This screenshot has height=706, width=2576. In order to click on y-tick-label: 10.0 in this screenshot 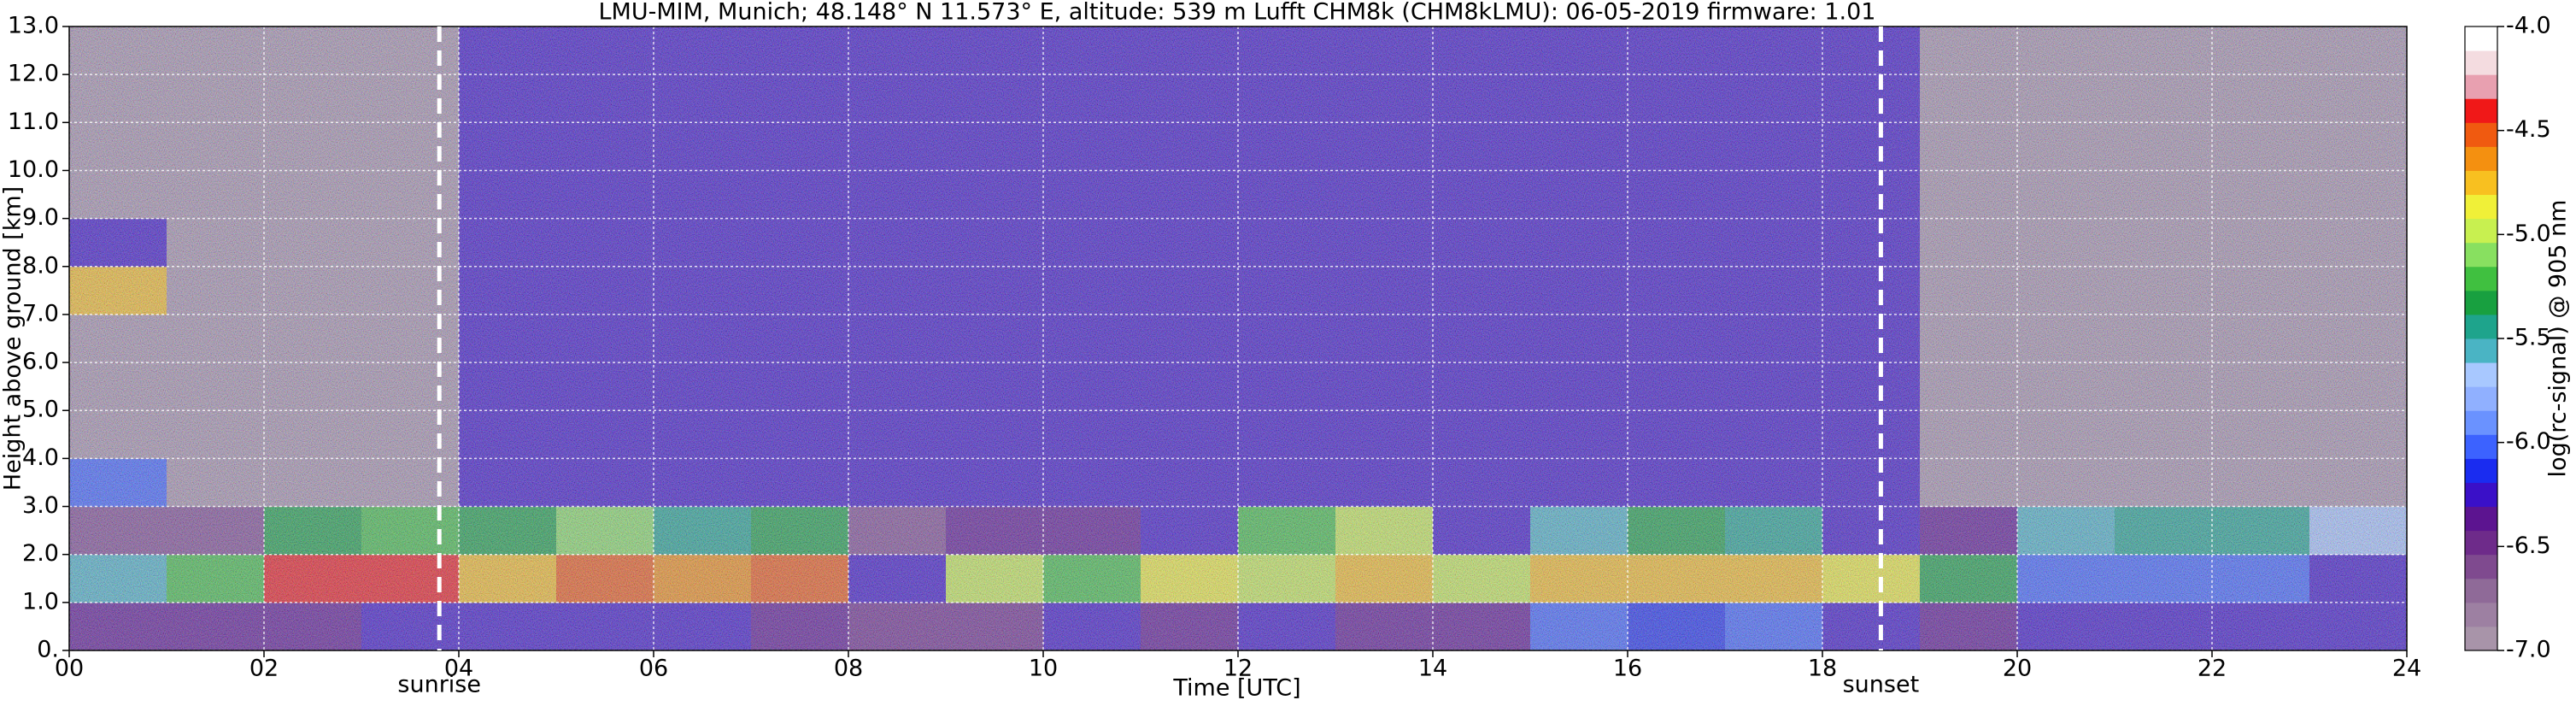, I will do `click(33, 169)`.